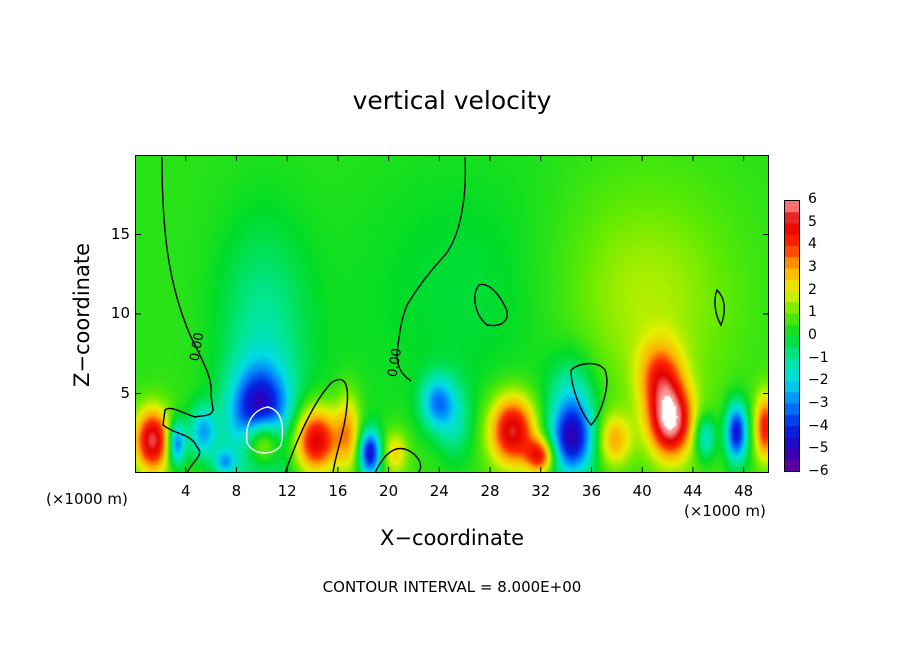 The height and width of the screenshot is (654, 904). Describe the element at coordinates (642, 491) in the screenshot. I see `x-tick-label: 40` at that location.